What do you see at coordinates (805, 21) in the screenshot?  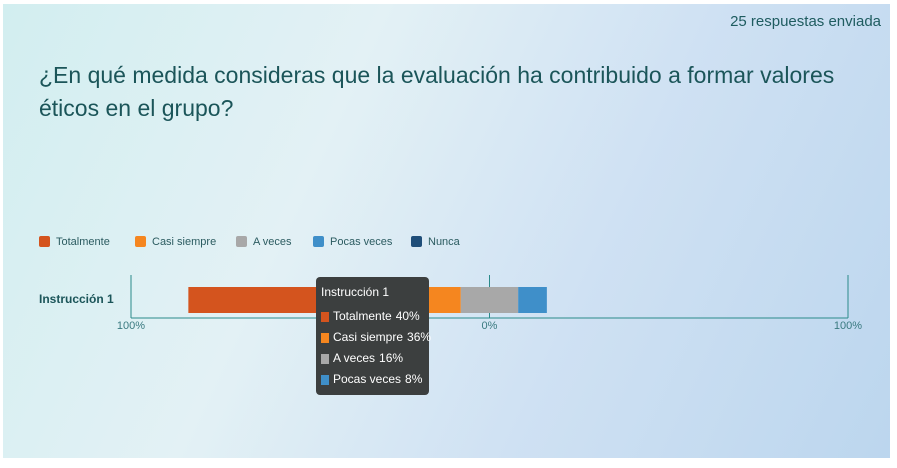 I see `response-count: 25 respuestas enviada` at bounding box center [805, 21].